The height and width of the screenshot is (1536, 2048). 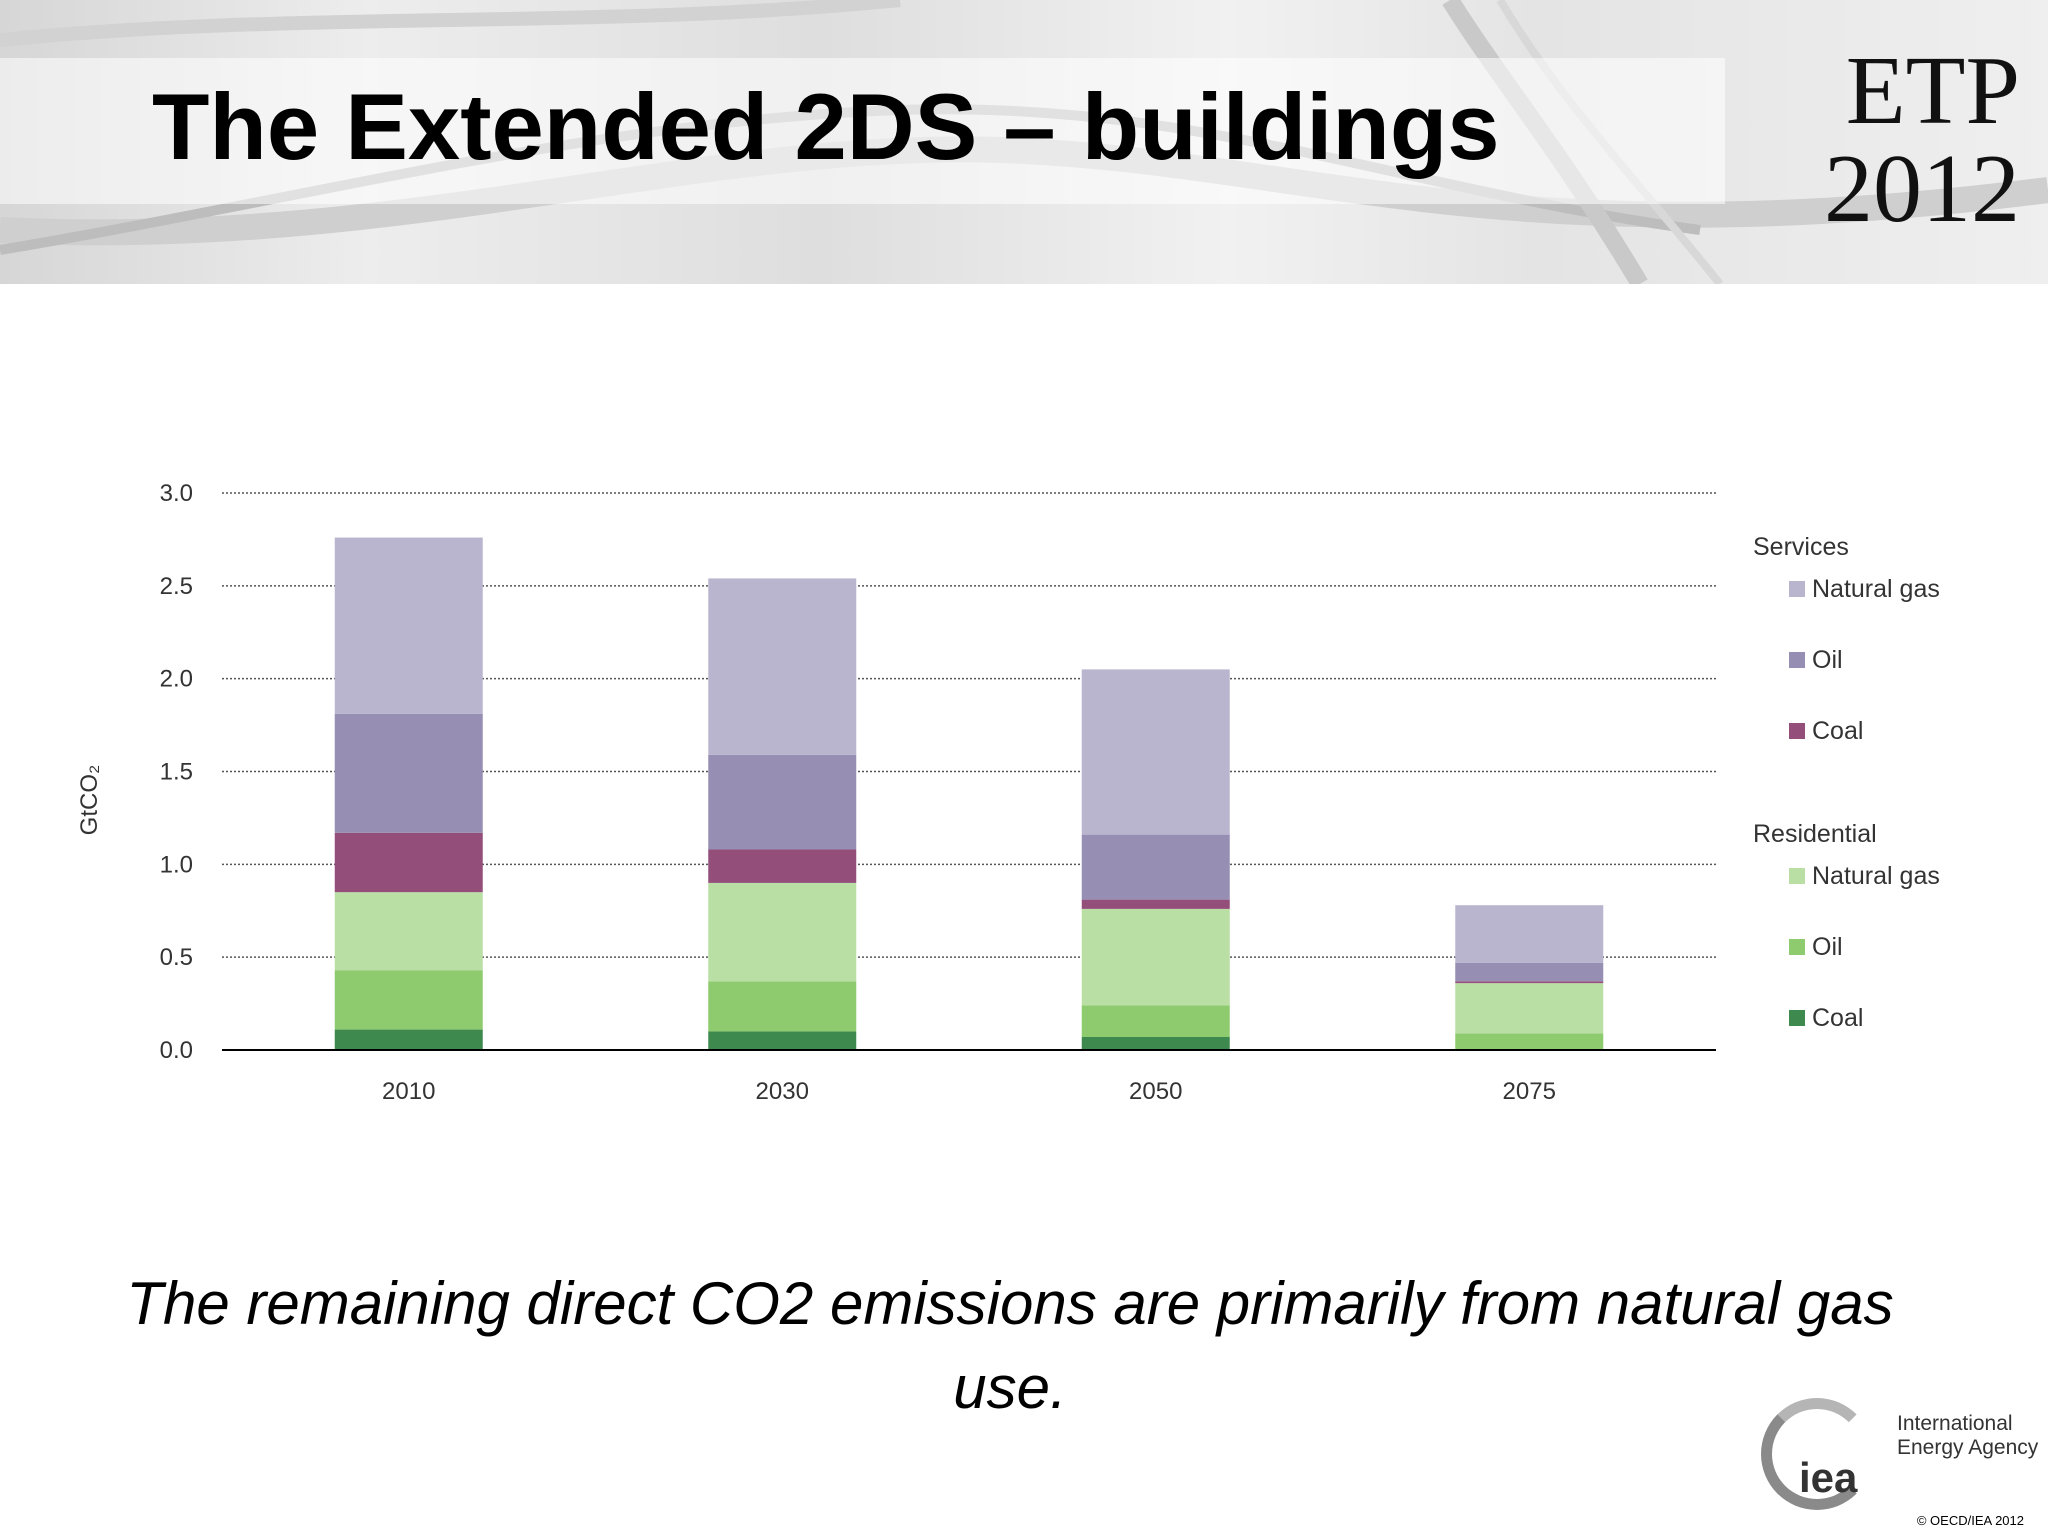 What do you see at coordinates (969, 1091) in the screenshot?
I see `x-axis-ticks: 2010 2030 2050 2075` at bounding box center [969, 1091].